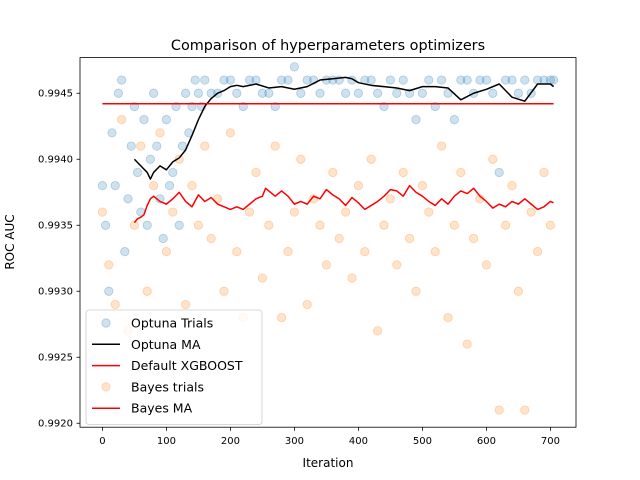  What do you see at coordinates (55, 358) in the screenshot?
I see `y-tick-label: 0.9925` at bounding box center [55, 358].